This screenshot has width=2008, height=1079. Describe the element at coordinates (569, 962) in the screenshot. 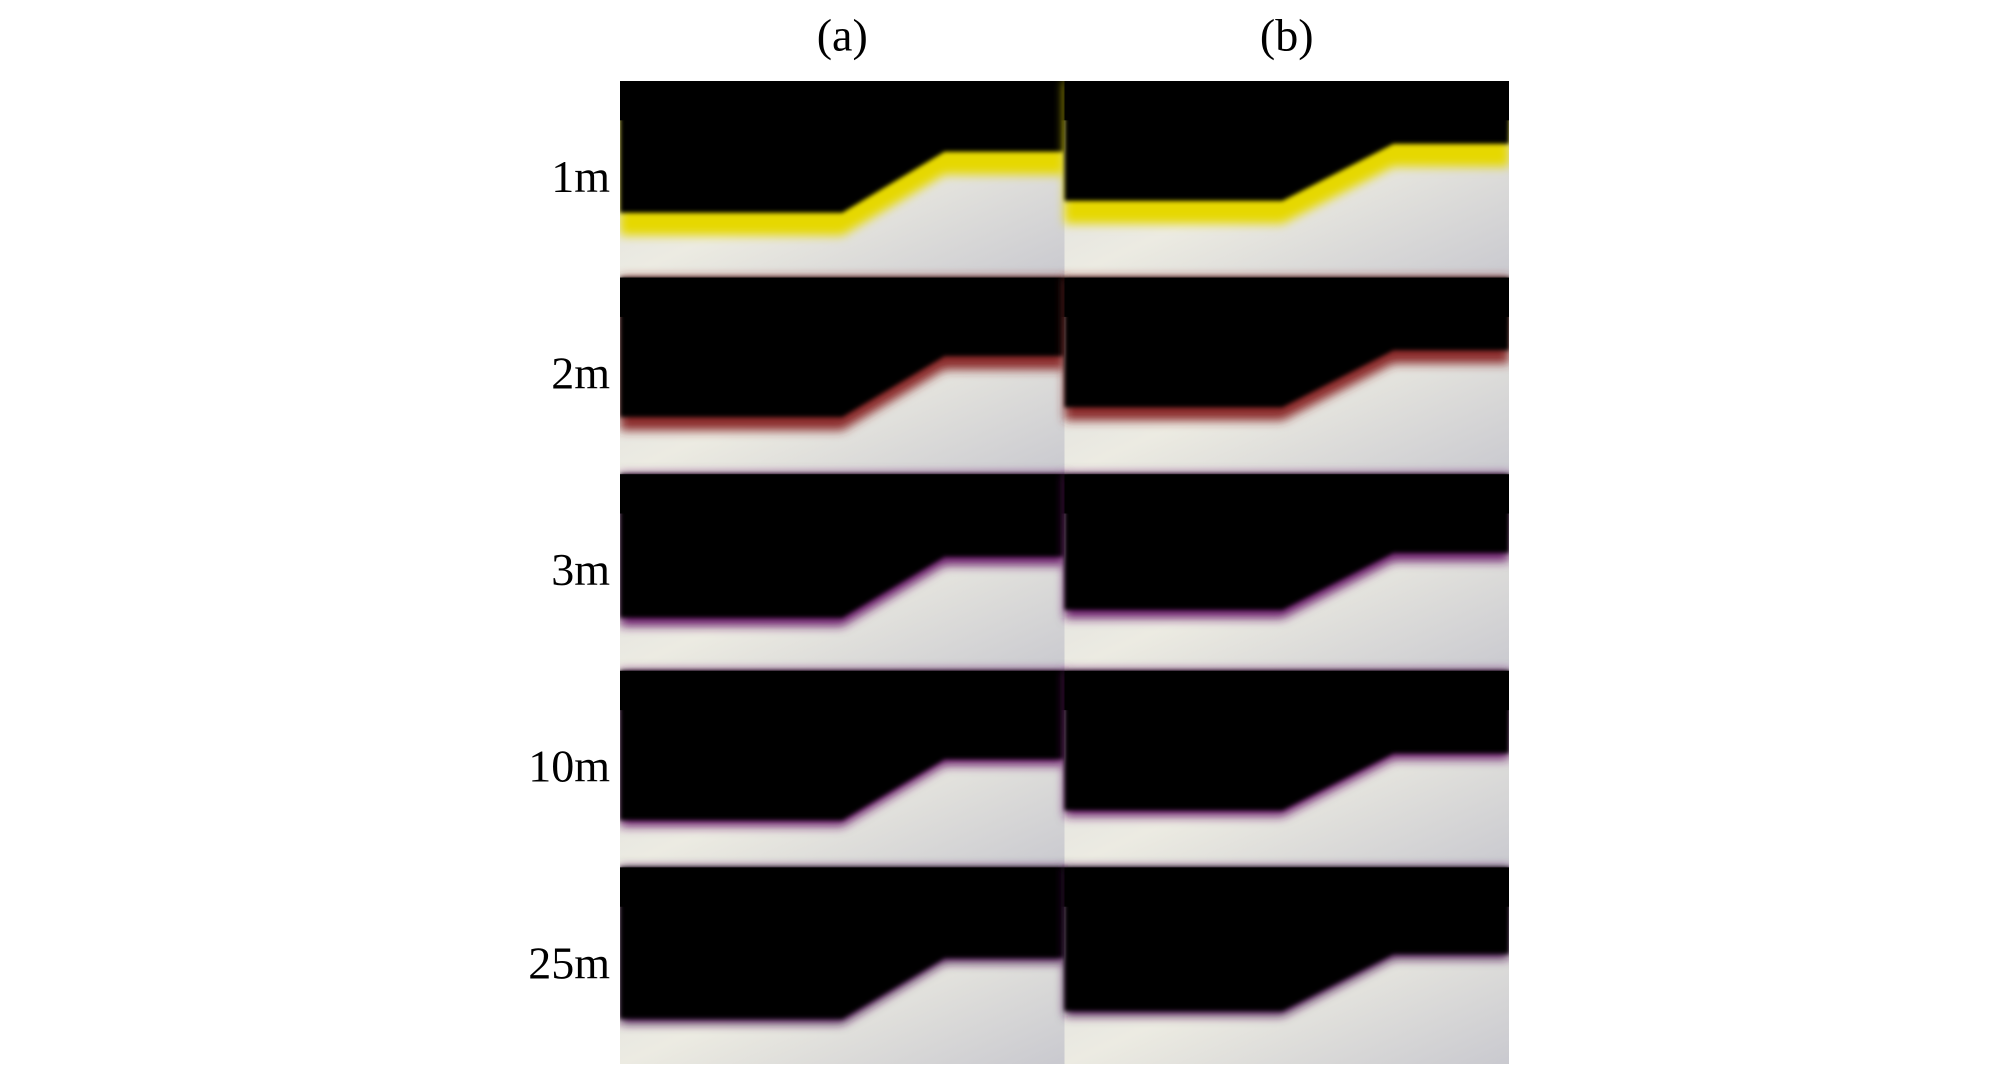

I see `row-label: 25m` at that location.